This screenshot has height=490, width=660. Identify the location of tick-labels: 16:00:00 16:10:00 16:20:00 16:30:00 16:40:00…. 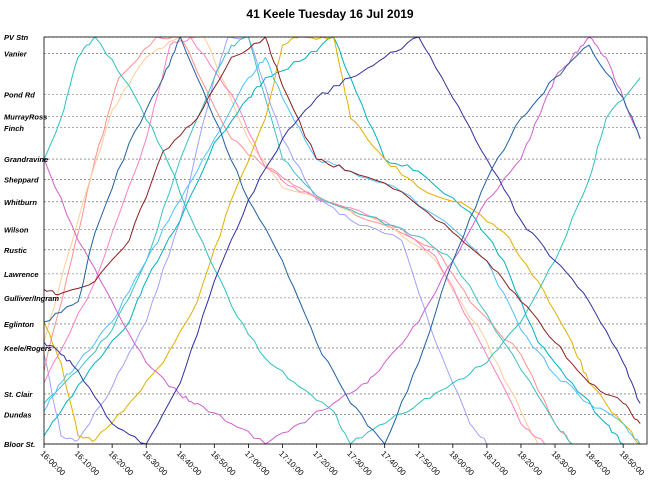
(343, 461).